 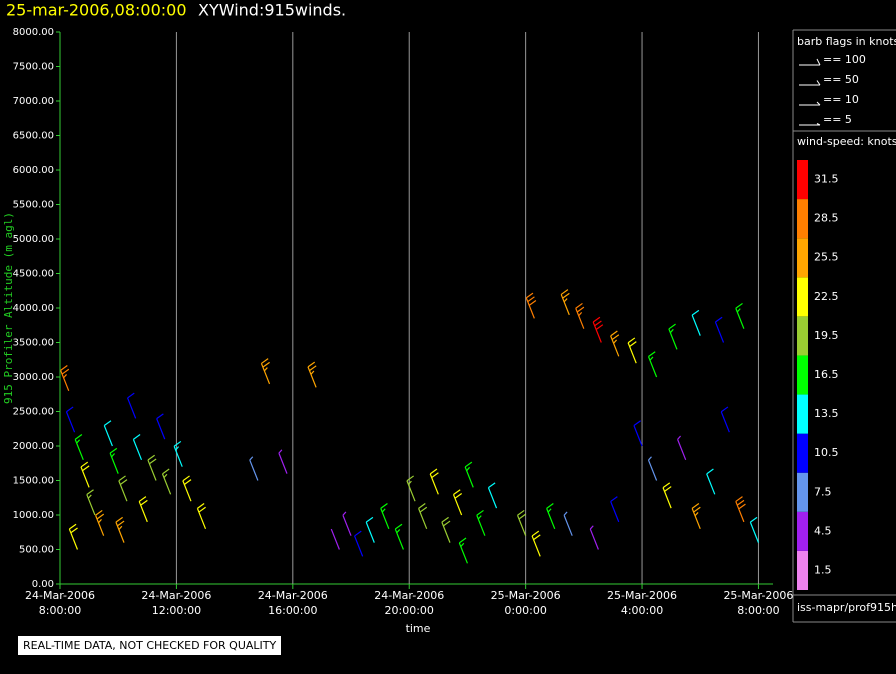 What do you see at coordinates (33, 515) in the screenshot?
I see `y-tick-label: 1000.00` at bounding box center [33, 515].